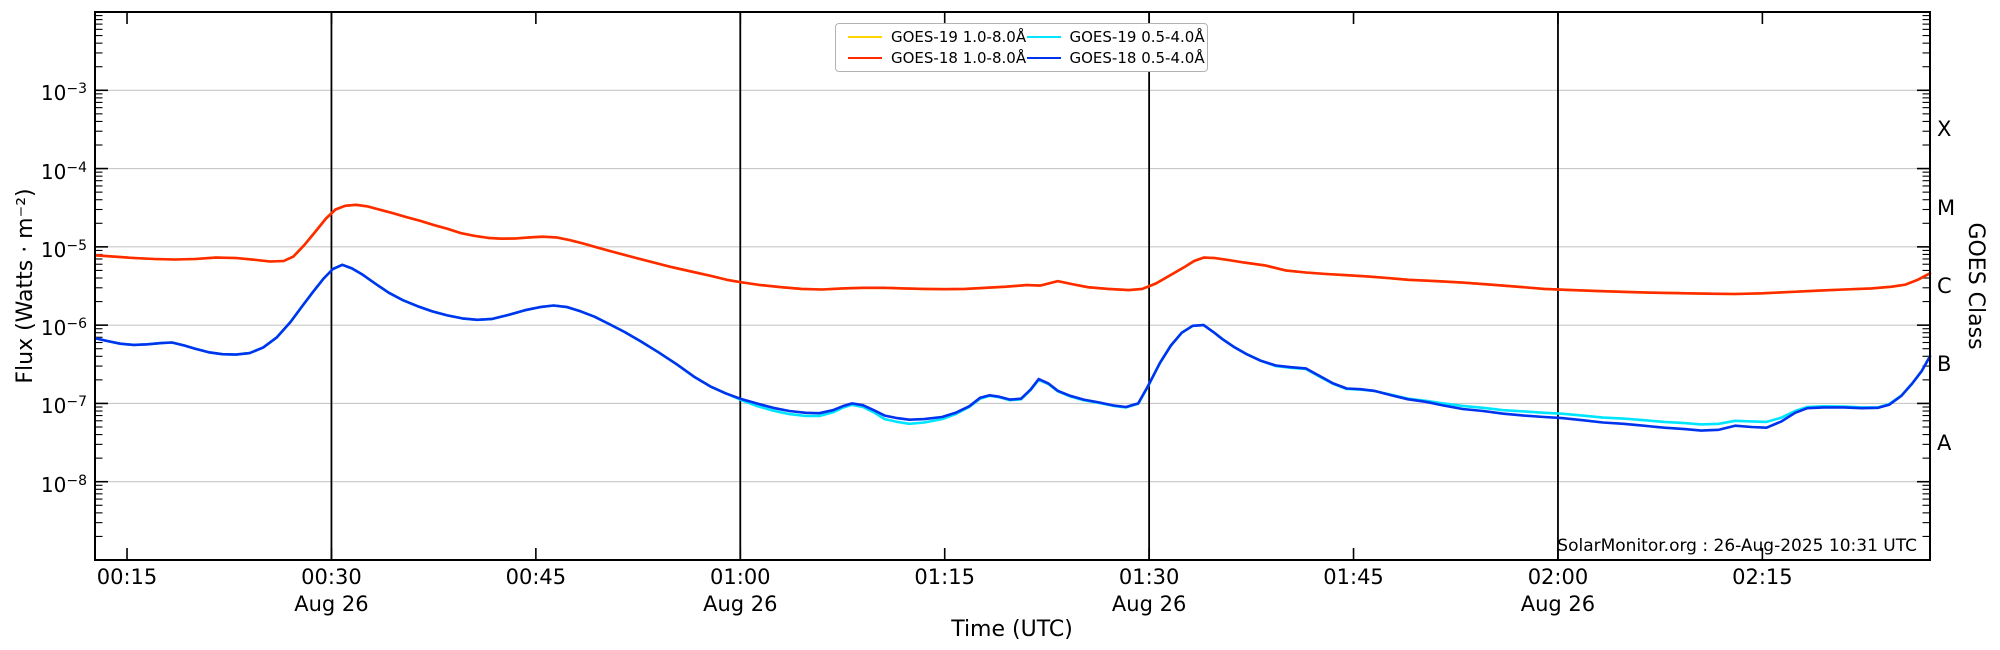 This screenshot has height=650, width=2000. What do you see at coordinates (1762, 577) in the screenshot?
I see `x-tick-label-02-15: 02:15` at bounding box center [1762, 577].